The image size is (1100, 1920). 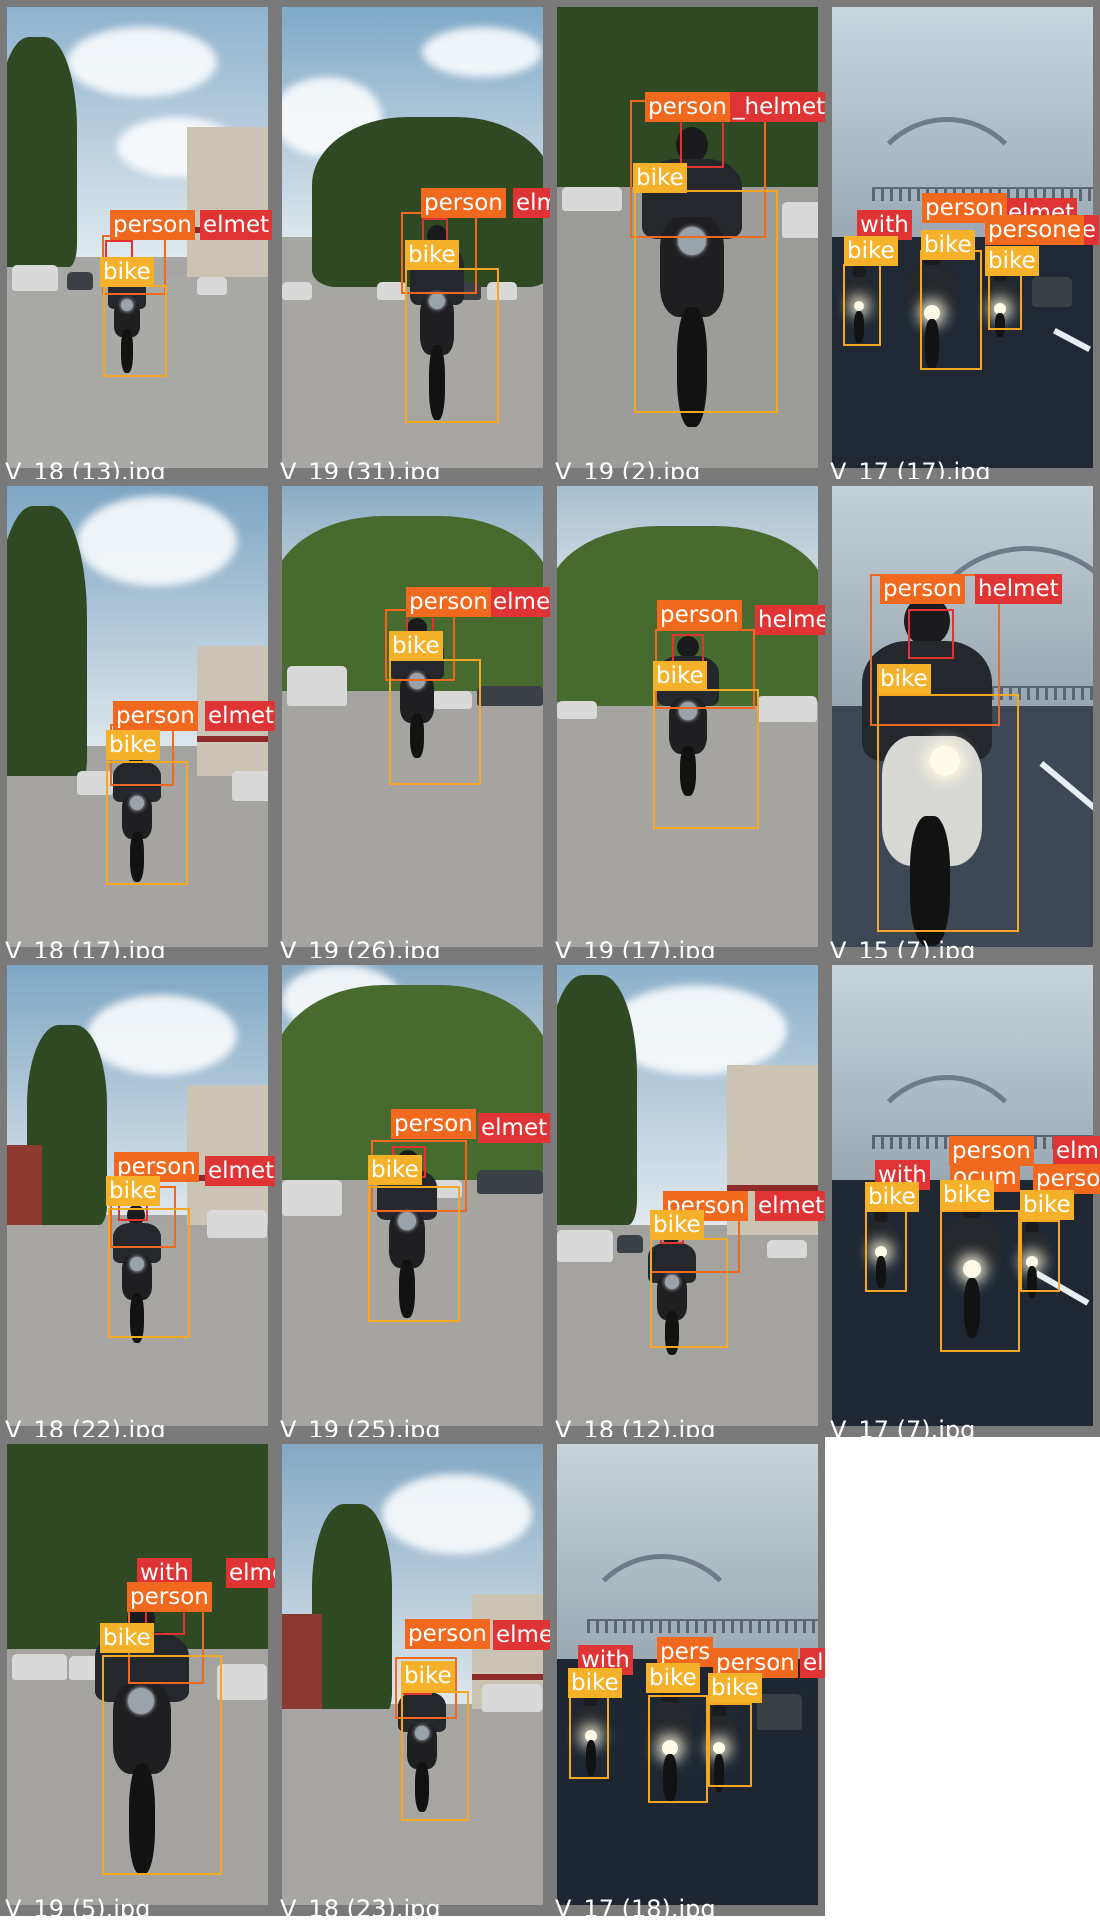 I want to click on image-tile: _helmet person bike V_19 (2).jpg, so click(x=687, y=239).